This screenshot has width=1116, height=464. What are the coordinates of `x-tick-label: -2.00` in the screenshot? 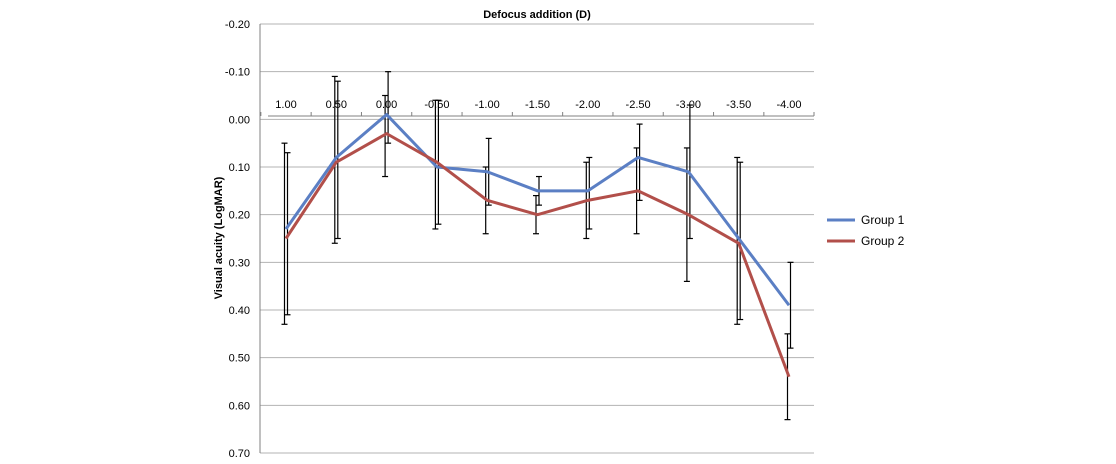 It's located at (587, 105).